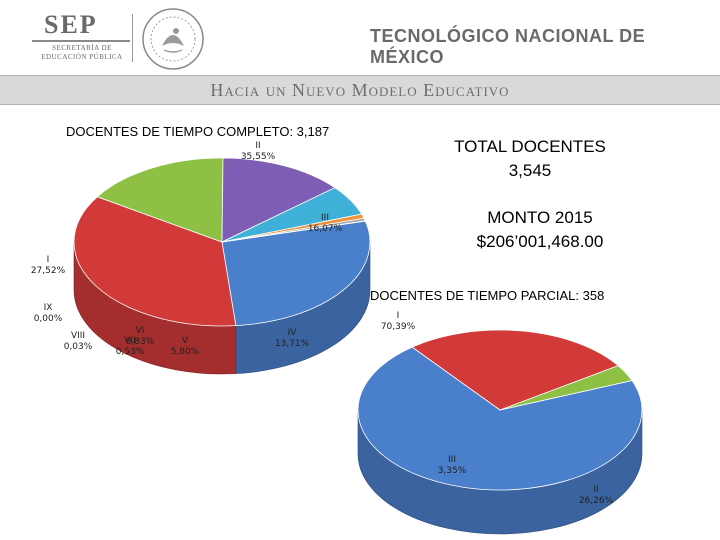 The width and height of the screenshot is (720, 540). I want to click on pie-2-slice-II, so click(515, 370).